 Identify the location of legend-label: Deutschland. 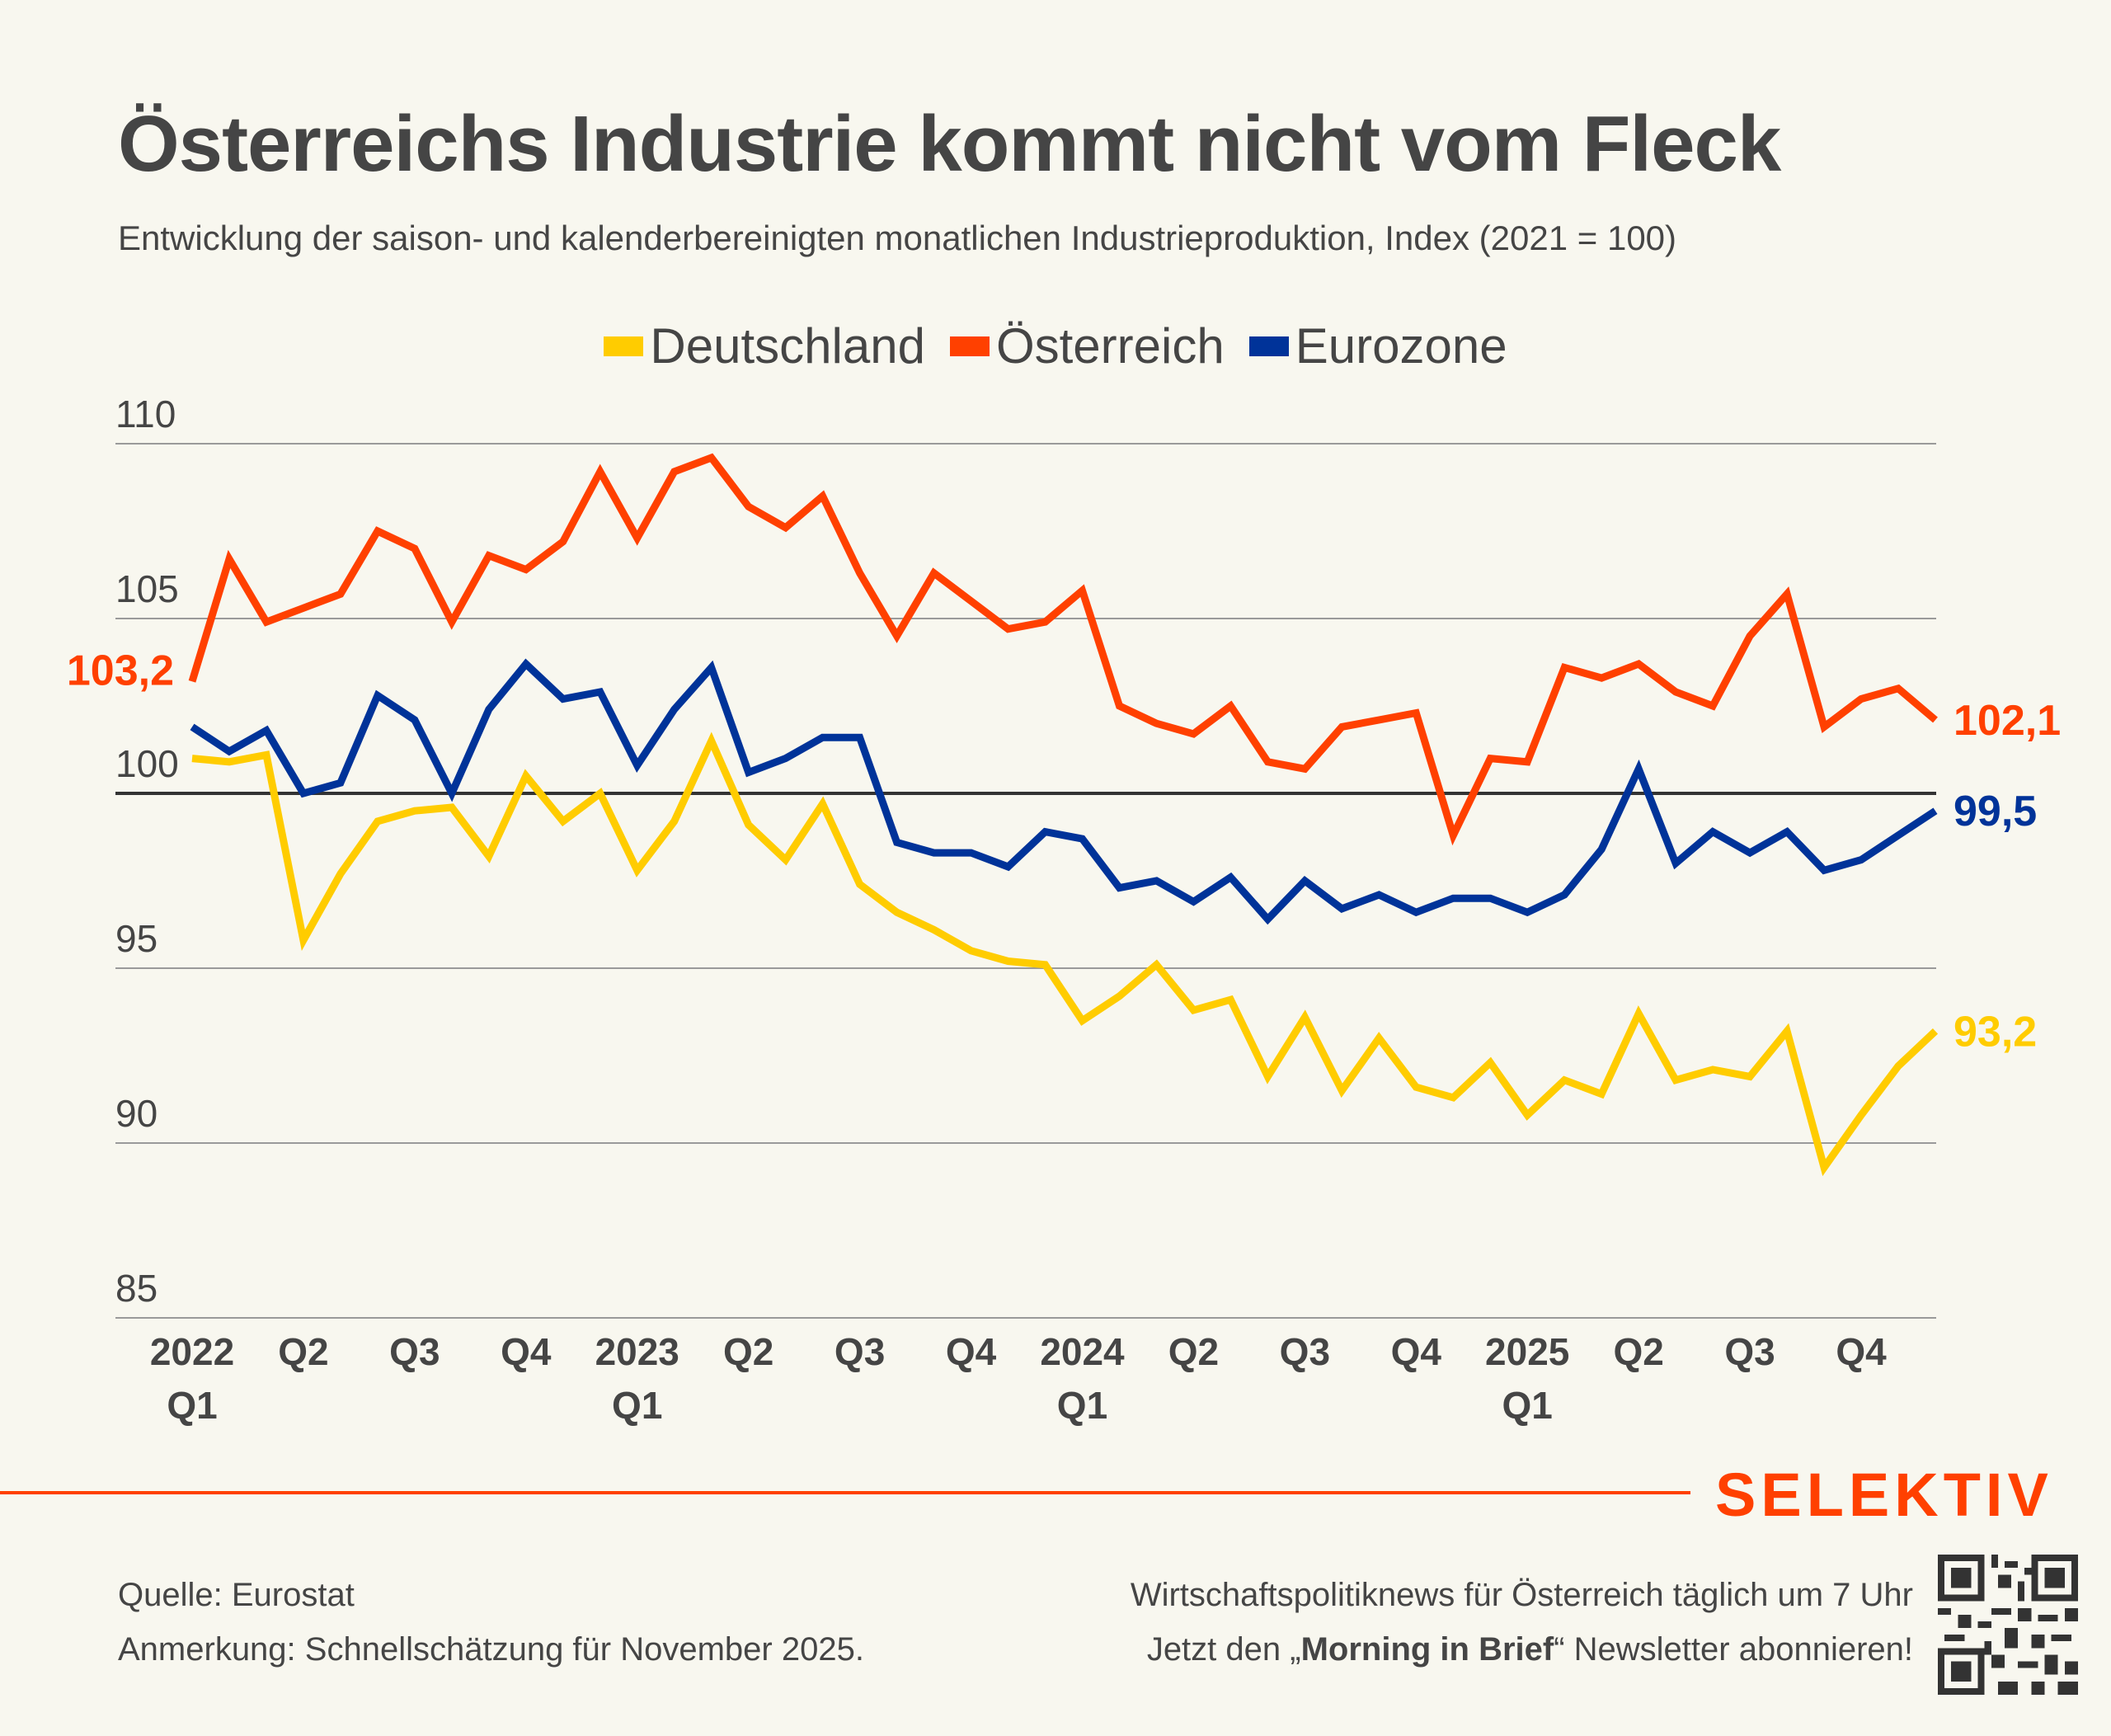
(787, 346).